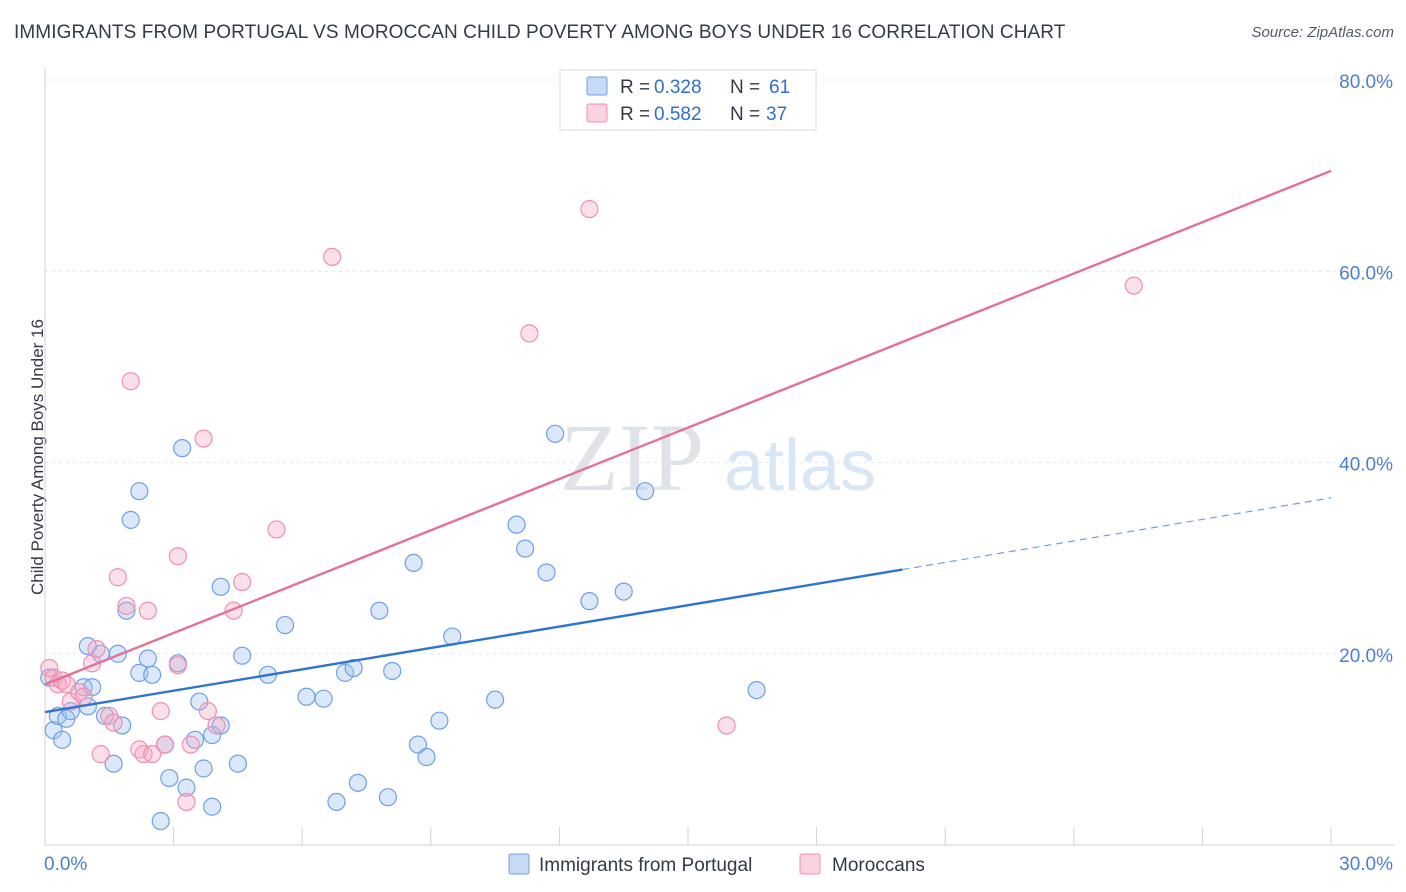 This screenshot has width=1406, height=892. Describe the element at coordinates (473, 641) in the screenshot. I see `trend-line-portugal` at that location.